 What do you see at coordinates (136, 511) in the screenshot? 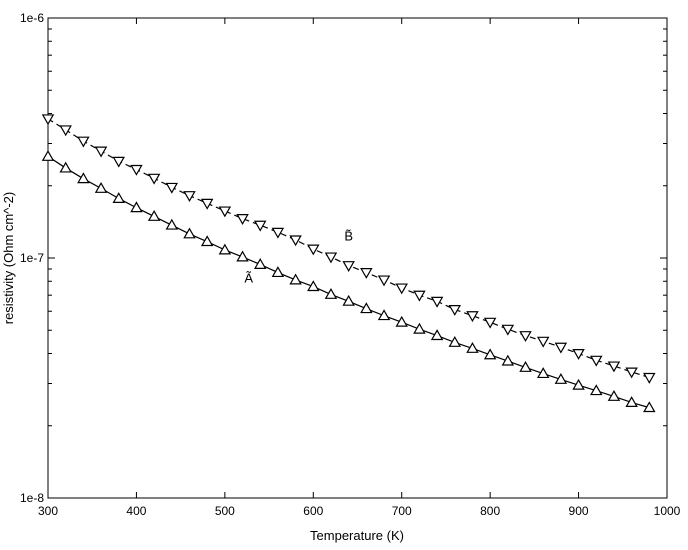
I see `x-tick-label: 400` at bounding box center [136, 511].